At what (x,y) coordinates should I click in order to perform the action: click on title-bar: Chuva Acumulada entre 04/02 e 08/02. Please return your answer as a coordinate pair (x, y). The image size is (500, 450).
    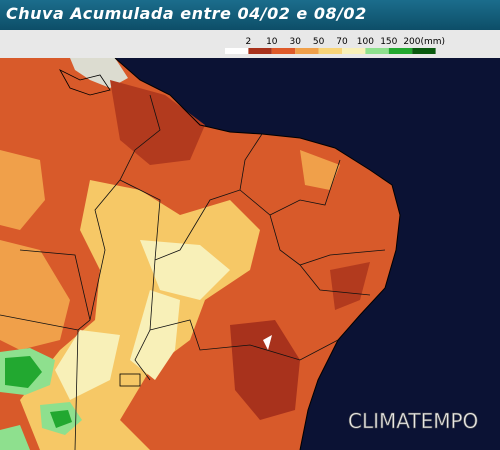
    Looking at the image, I should click on (250, 15).